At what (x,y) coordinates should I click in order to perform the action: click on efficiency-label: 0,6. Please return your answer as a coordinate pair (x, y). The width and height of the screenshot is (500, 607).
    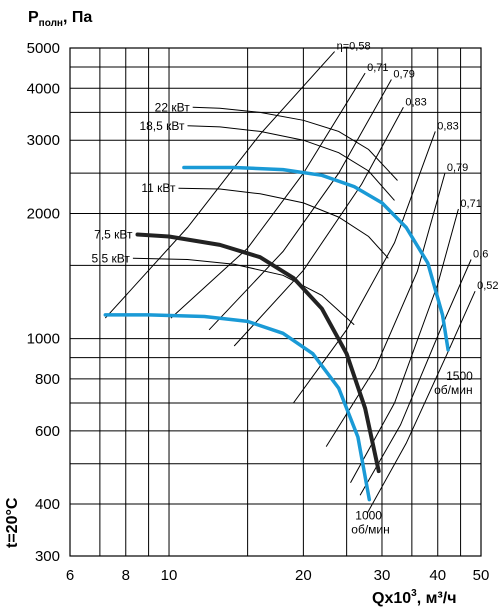
    Looking at the image, I should click on (480, 254).